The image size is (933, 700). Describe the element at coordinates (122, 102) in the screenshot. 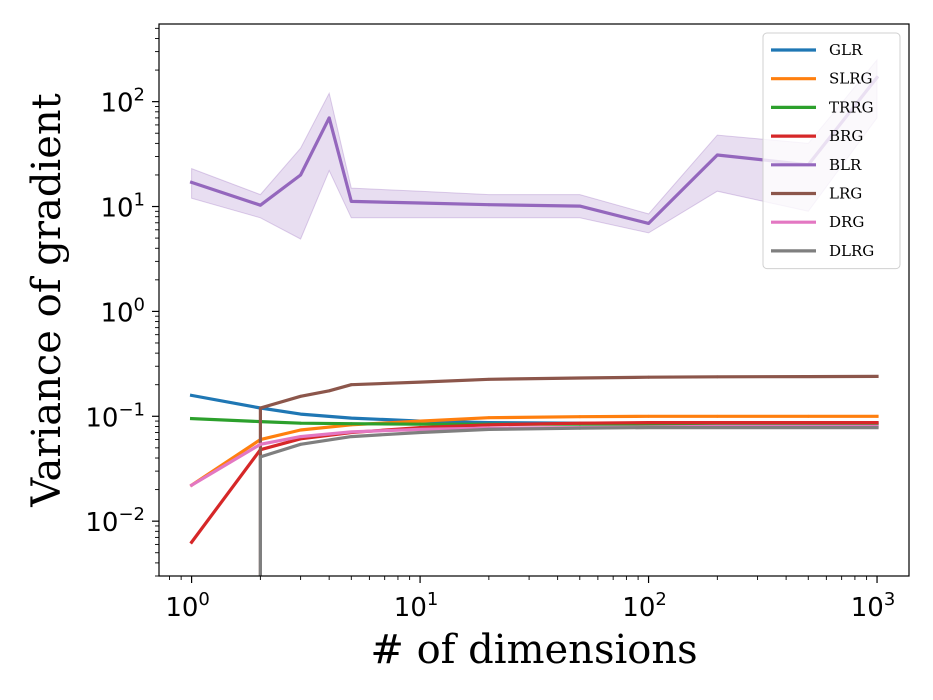

I see `y-tick-label: 10²` at that location.